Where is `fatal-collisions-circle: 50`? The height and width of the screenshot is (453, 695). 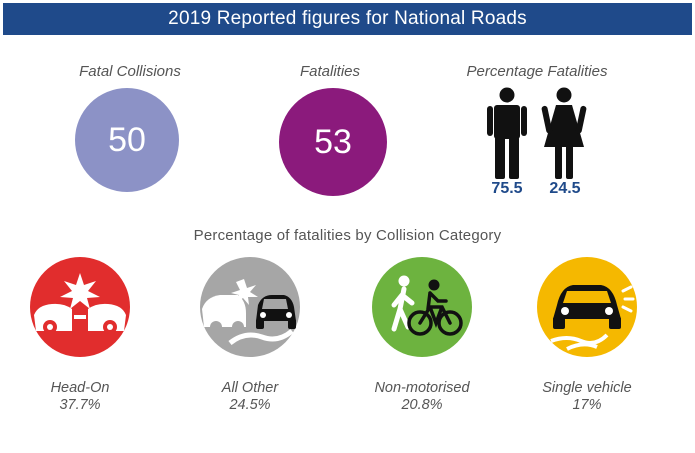 fatal-collisions-circle: 50 is located at coordinates (127, 140).